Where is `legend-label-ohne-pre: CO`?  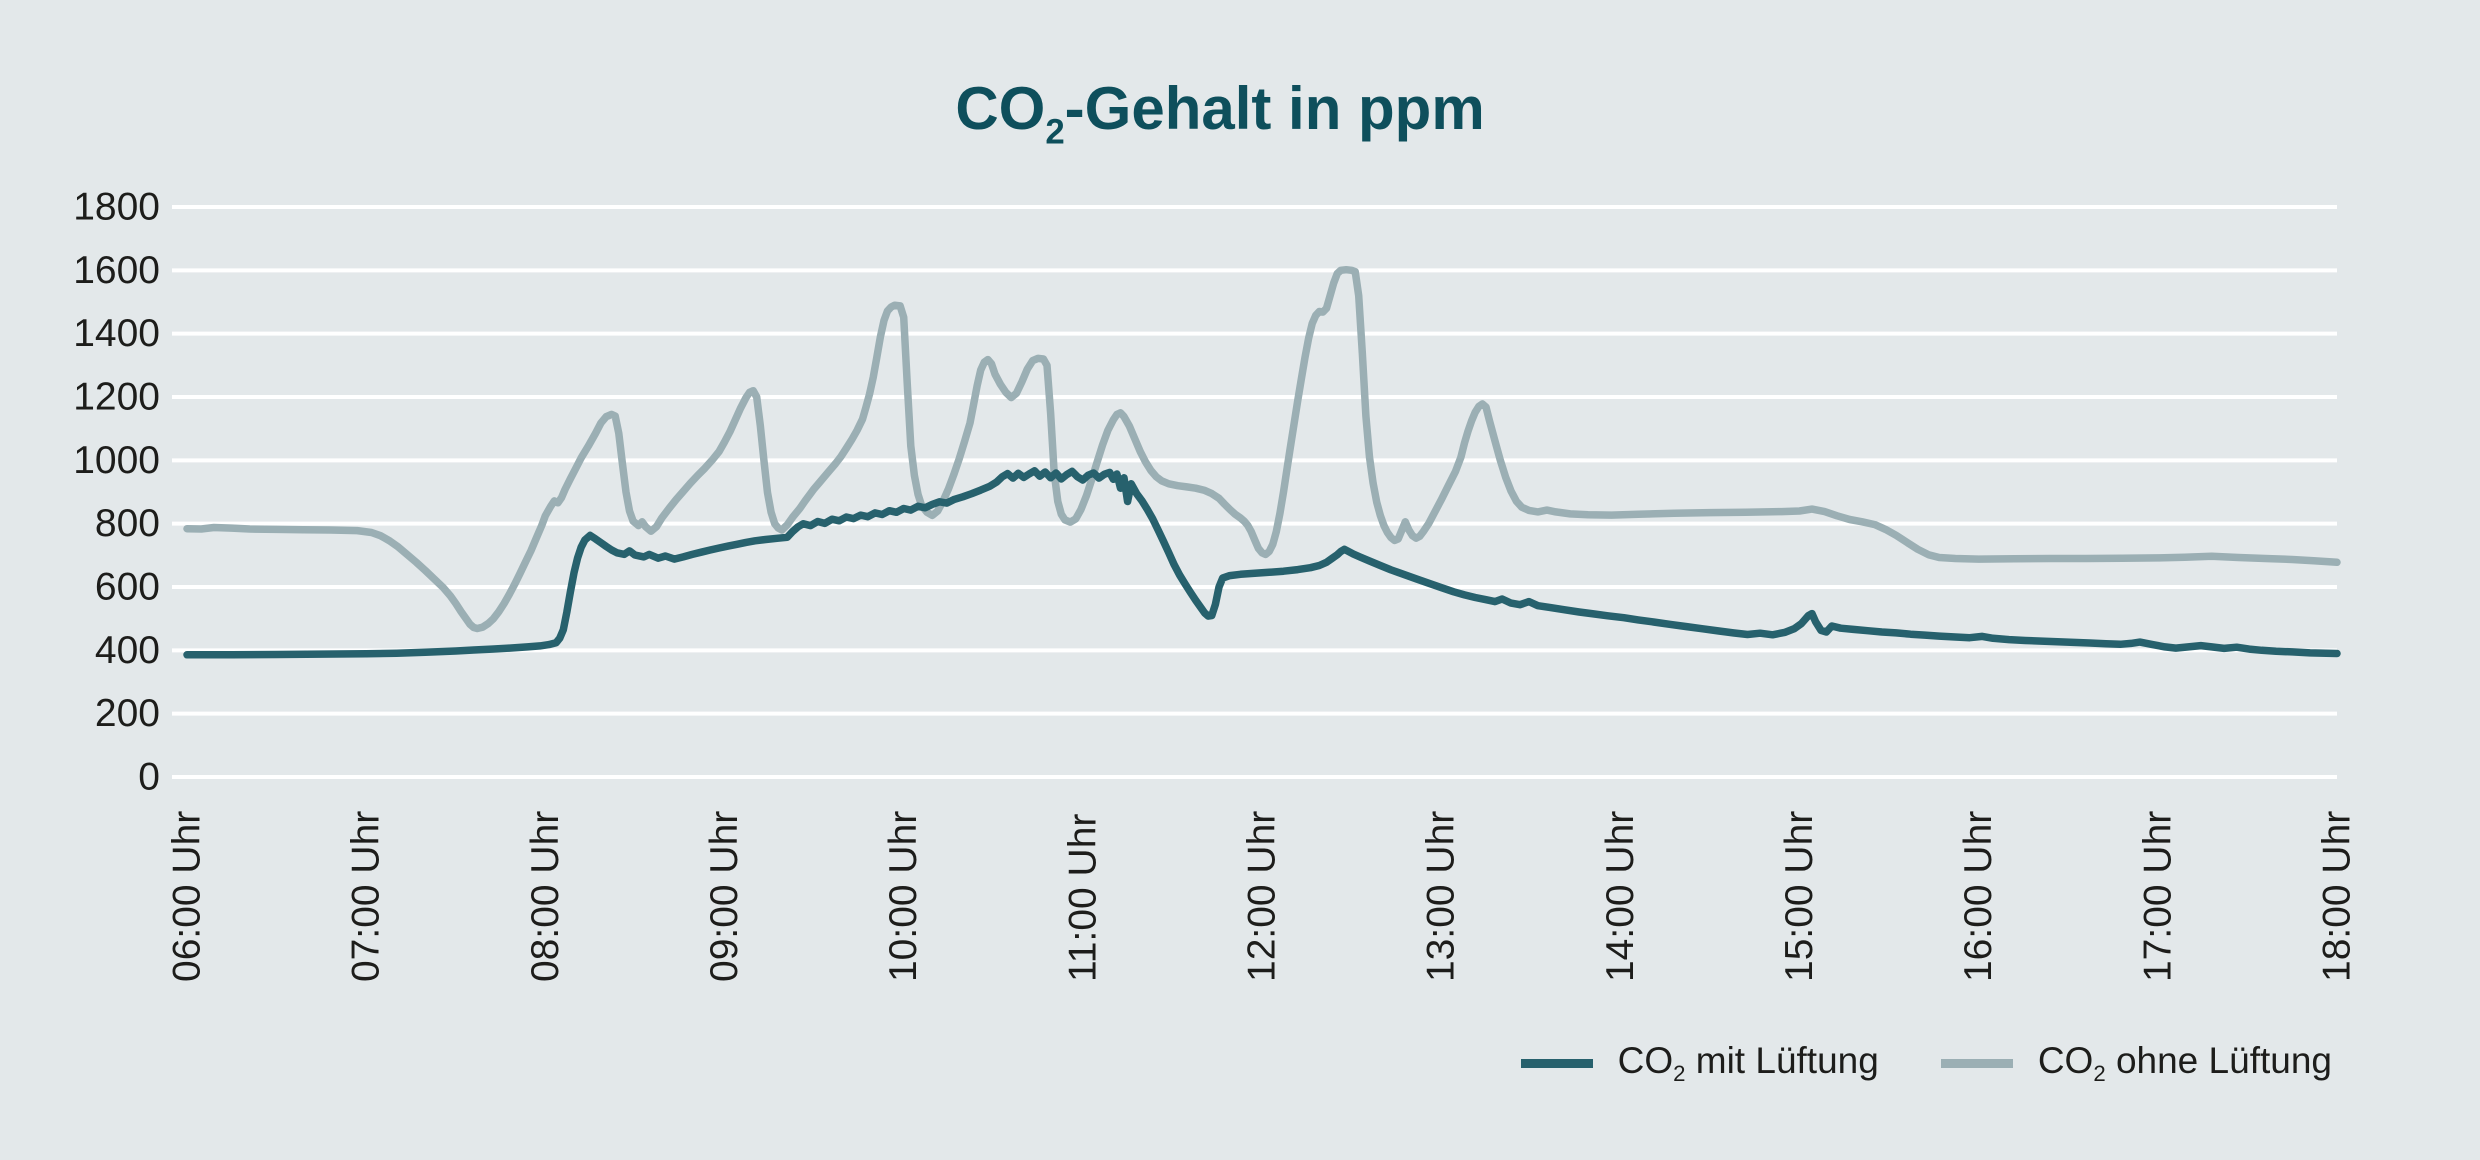
legend-label-ohne-pre: CO is located at coordinates (2065, 1060).